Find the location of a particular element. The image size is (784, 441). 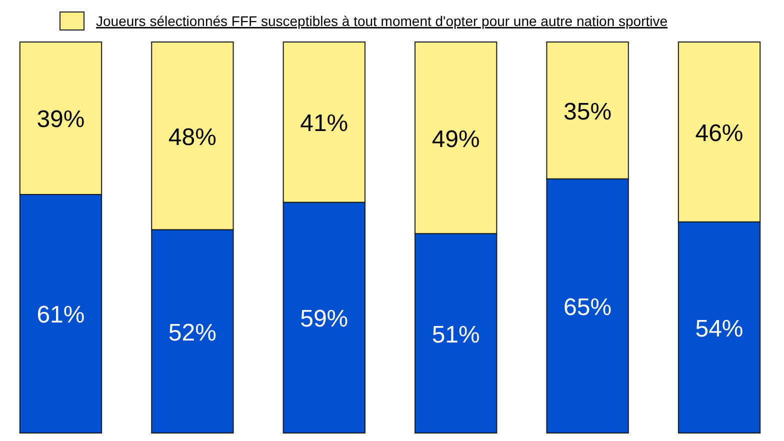

legend-label: Joueurs sélectionnés FFF susceptibles à tout moment d'opter pour une autre nation sportive is located at coordinates (382, 21).